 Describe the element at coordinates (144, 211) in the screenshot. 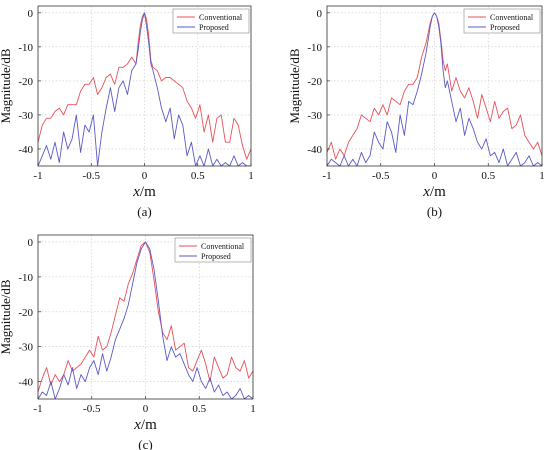

I see `panel-label: (a)` at that location.